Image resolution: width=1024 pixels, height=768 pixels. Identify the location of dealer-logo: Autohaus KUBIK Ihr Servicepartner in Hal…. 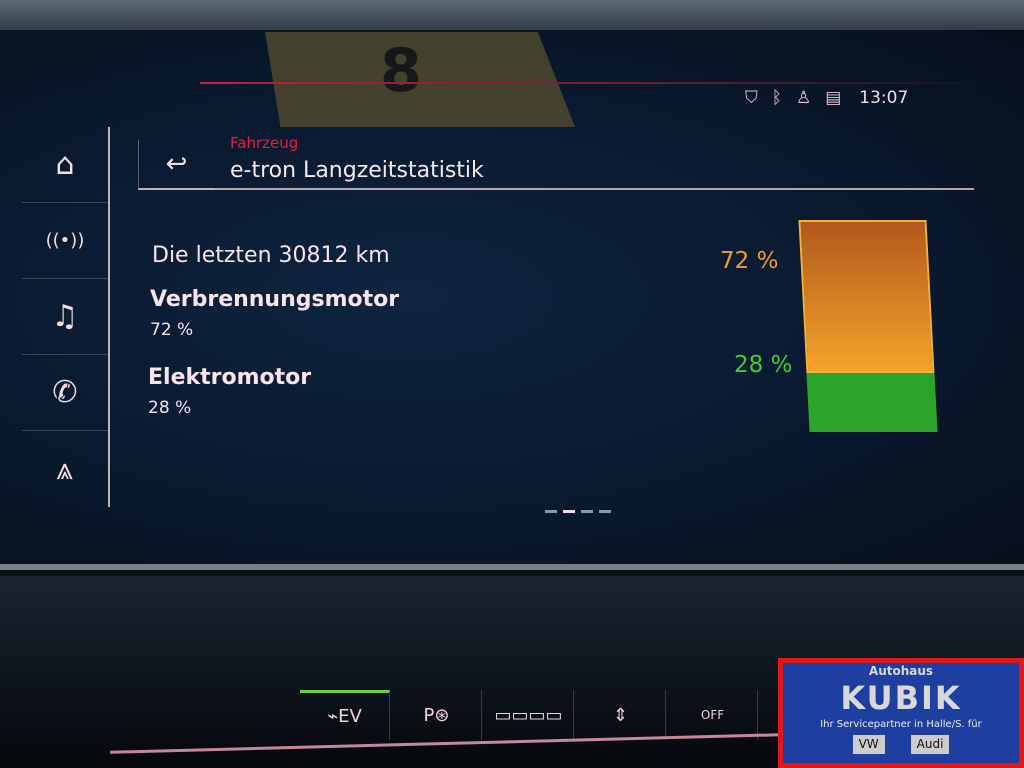
(901, 713).